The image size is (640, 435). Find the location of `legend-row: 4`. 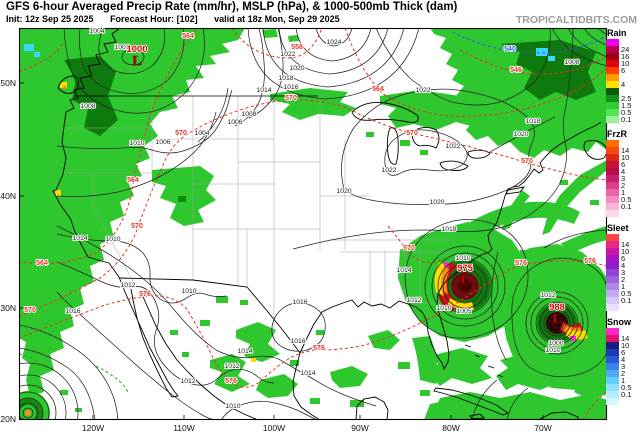

legend-row: 4 is located at coordinates (623, 171).